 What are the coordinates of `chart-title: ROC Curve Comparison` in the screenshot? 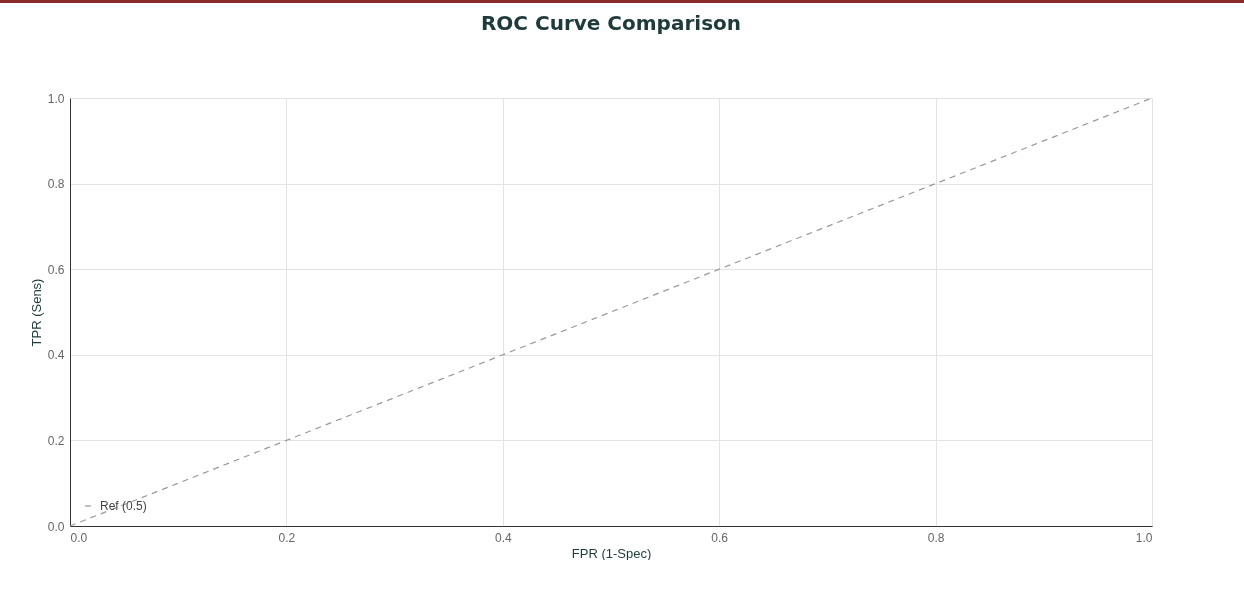 It's located at (611, 23).